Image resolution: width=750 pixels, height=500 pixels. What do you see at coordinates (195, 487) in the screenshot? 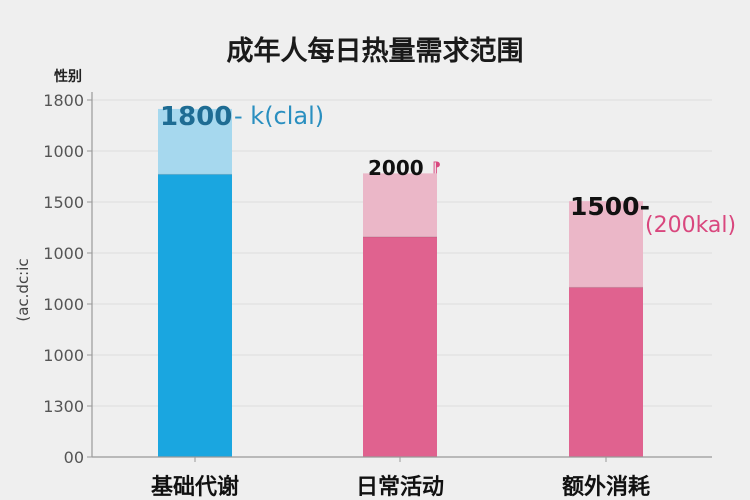
I see `category-label: 基础代谢` at bounding box center [195, 487].